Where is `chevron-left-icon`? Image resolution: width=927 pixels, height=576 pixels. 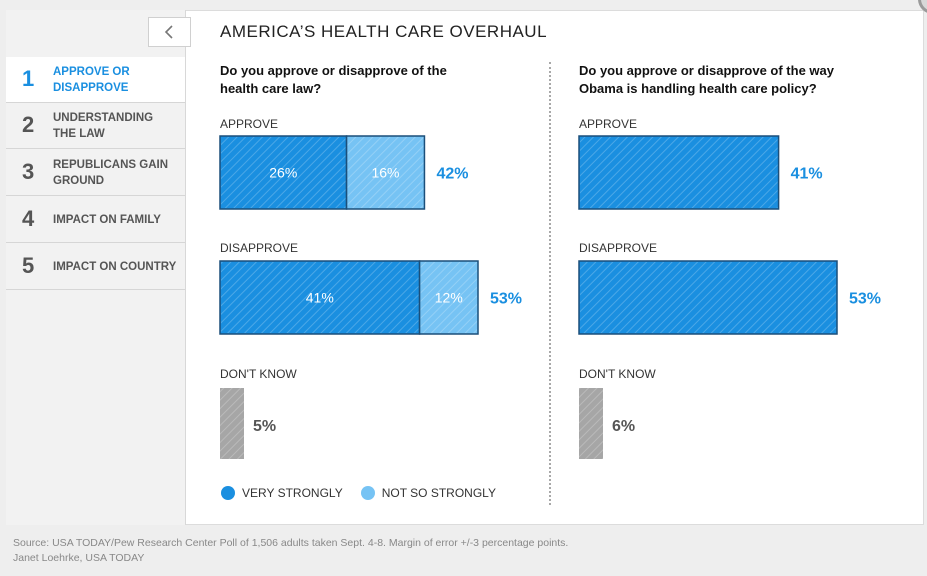
chevron-left-icon is located at coordinates (168, 32).